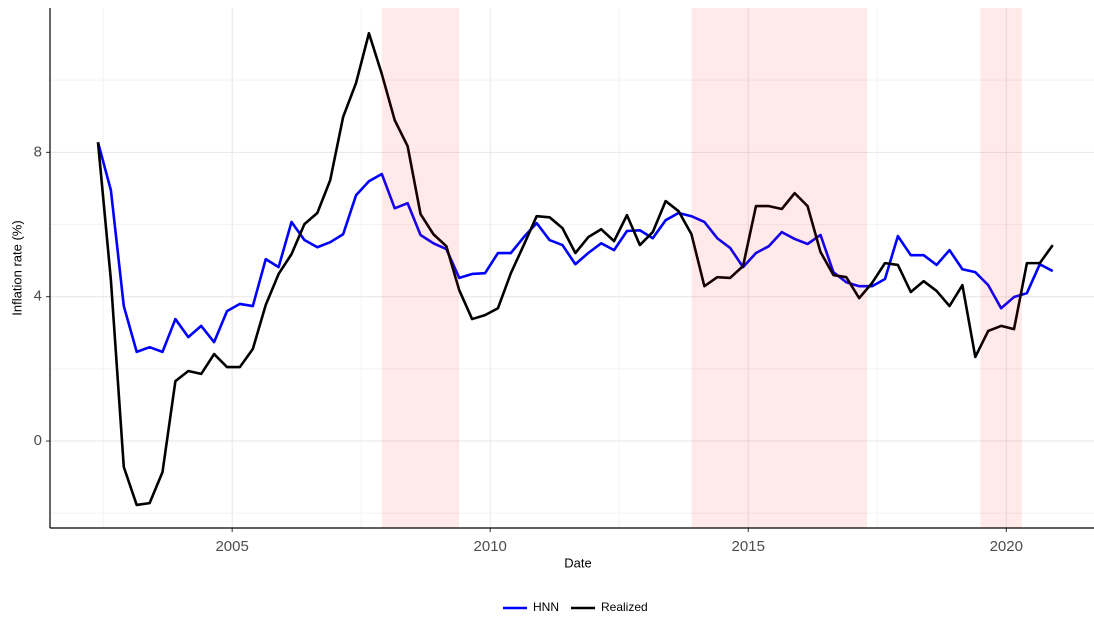  I want to click on y-axis-label: Inflation rate (%), so click(16, 267).